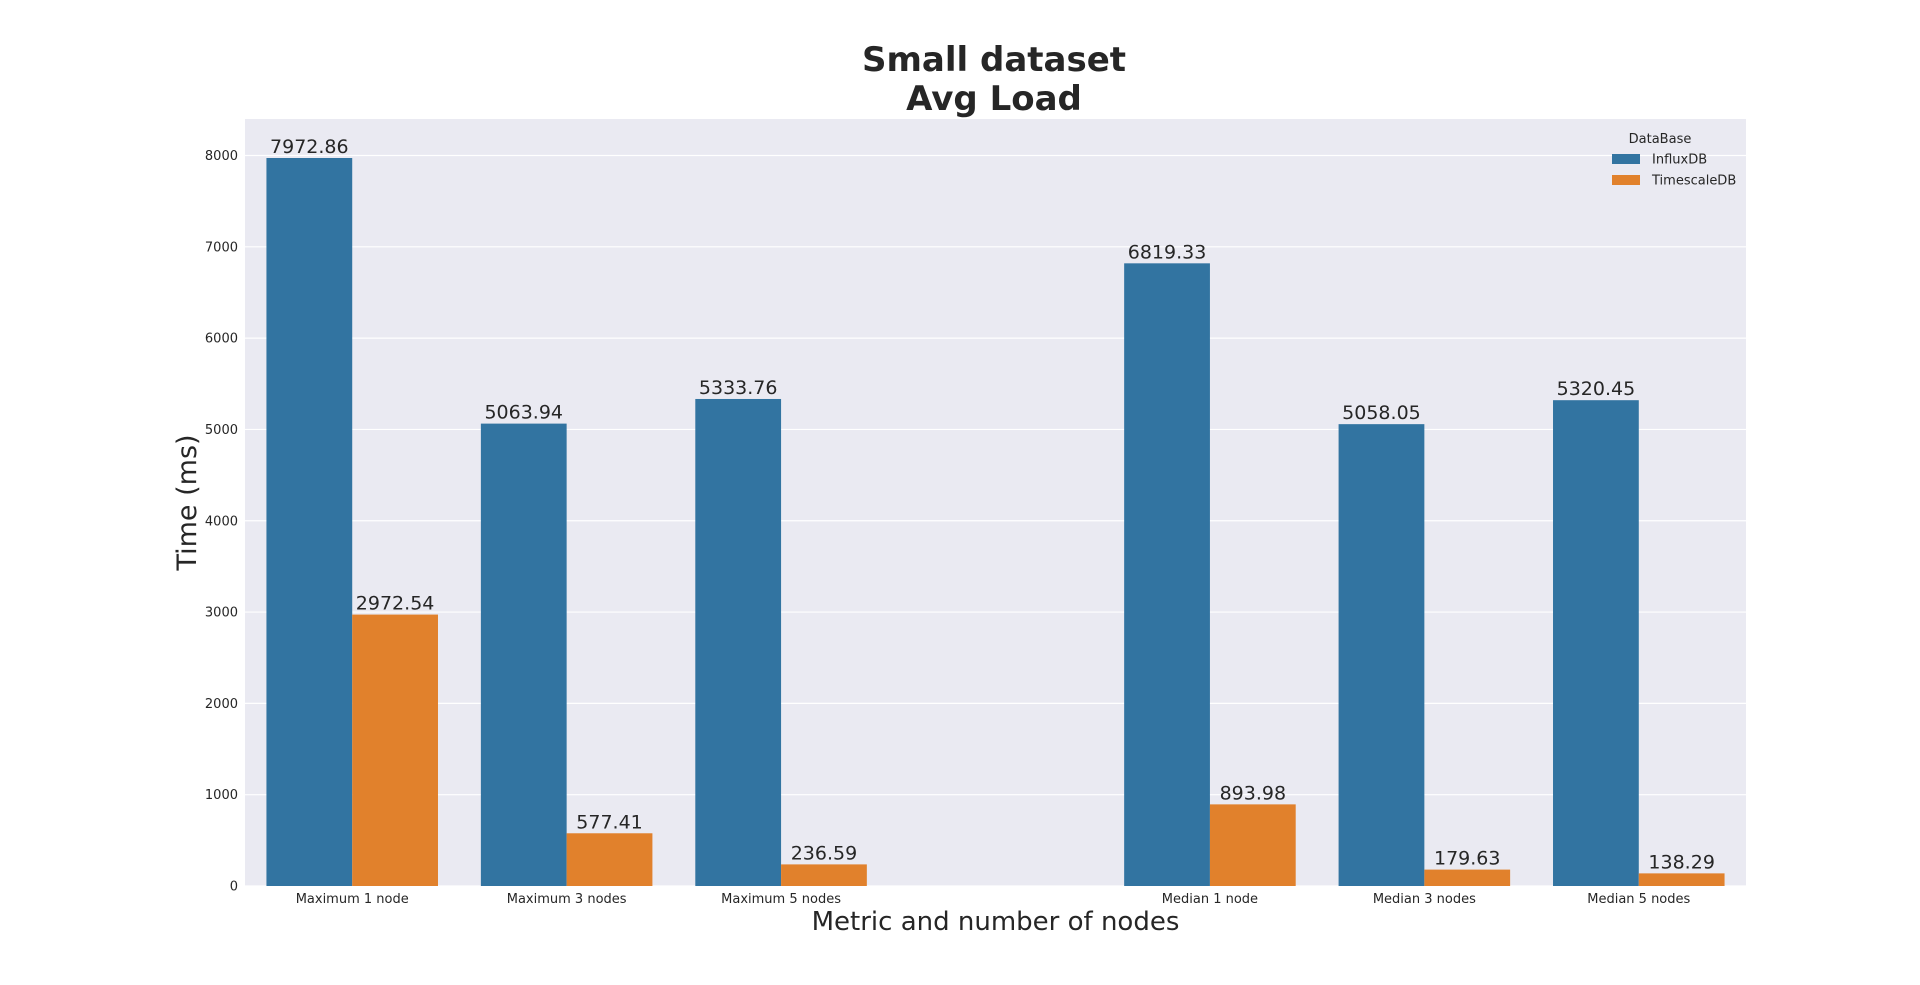 This screenshot has width=1920, height=985. Describe the element at coordinates (221, 613) in the screenshot. I see `y-tick-label: 3000` at that location.